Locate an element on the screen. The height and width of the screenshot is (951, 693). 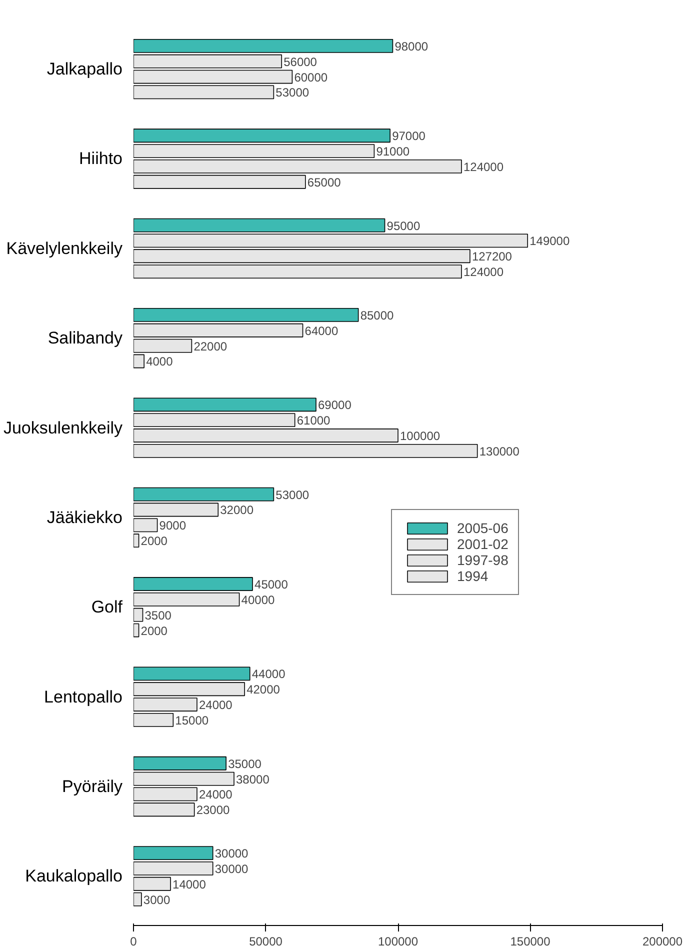
data-label: 40000 is located at coordinates (258, 599).